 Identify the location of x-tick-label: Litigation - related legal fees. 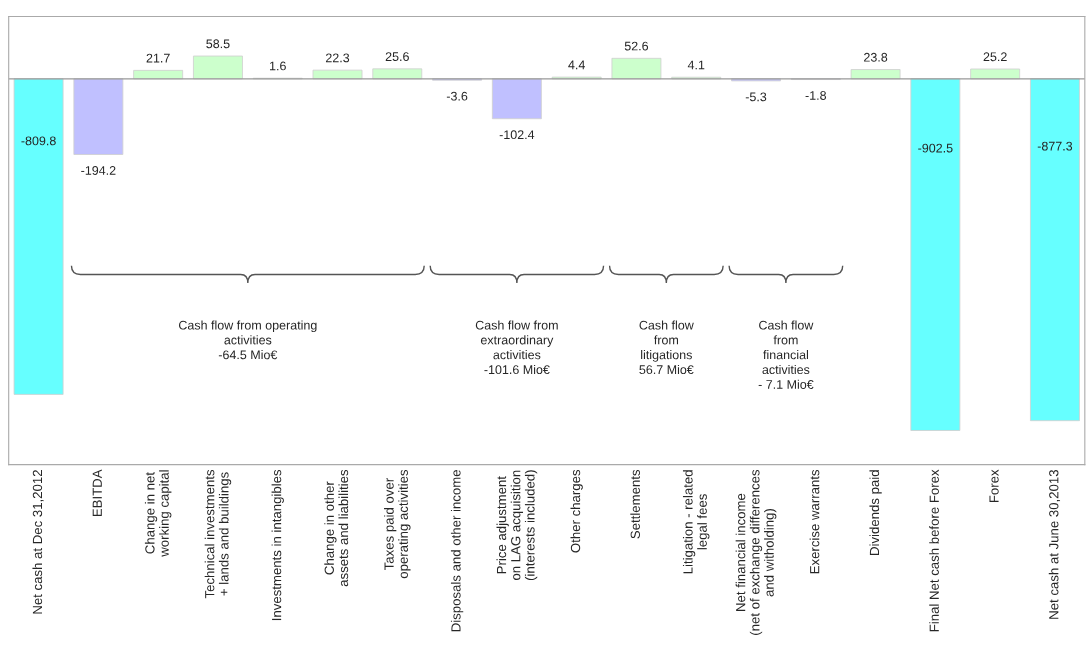
(696, 522).